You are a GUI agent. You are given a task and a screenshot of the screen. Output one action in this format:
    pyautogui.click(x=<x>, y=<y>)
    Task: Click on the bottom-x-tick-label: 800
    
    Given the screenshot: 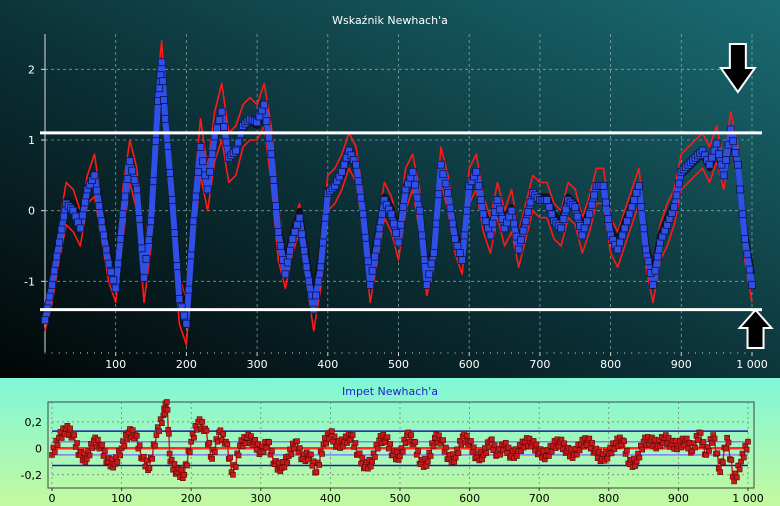 What is the action you would take?
    pyautogui.click(x=608, y=498)
    